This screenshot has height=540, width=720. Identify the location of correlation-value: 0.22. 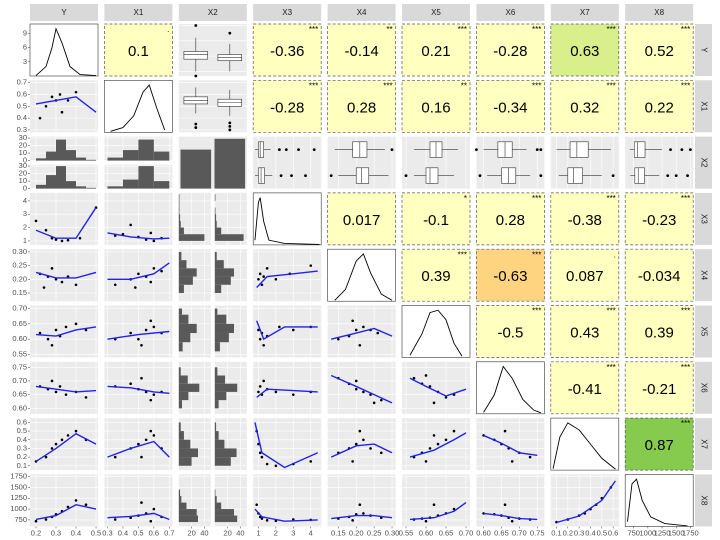
(659, 107).